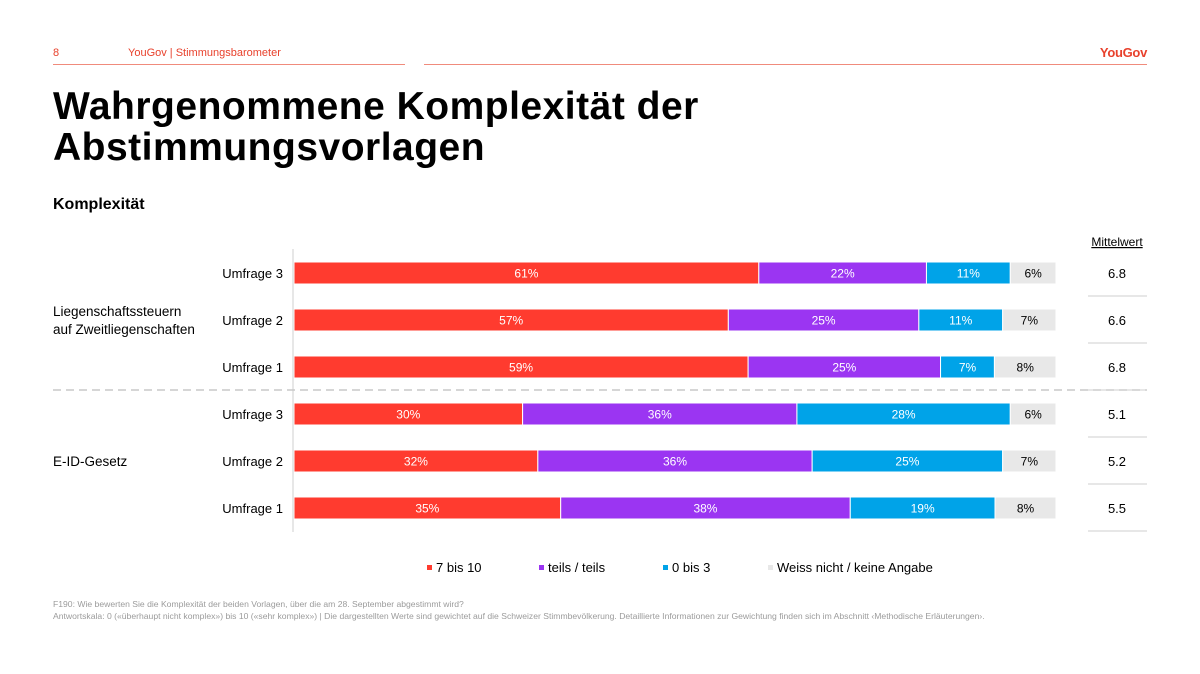  I want to click on data-label: 22%, so click(843, 274).